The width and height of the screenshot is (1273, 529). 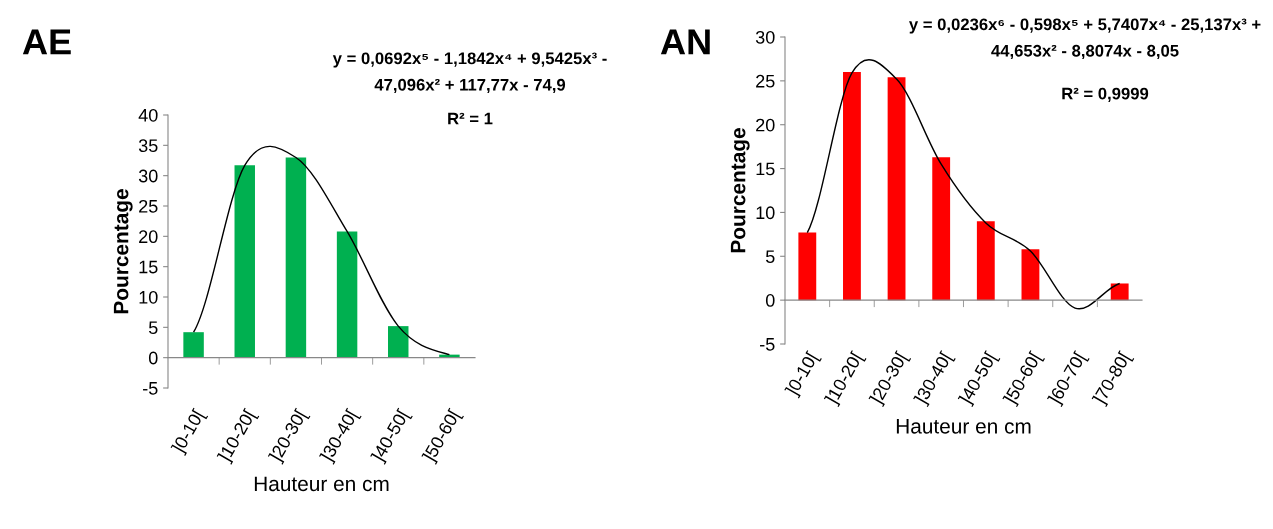 What do you see at coordinates (148, 146) in the screenshot?
I see `y-tick-label: 35` at bounding box center [148, 146].